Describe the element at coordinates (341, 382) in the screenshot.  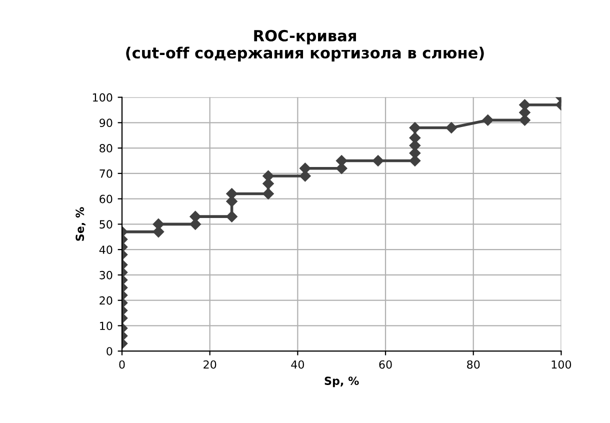
I see `x-axis-title: Sp, %` at that location.